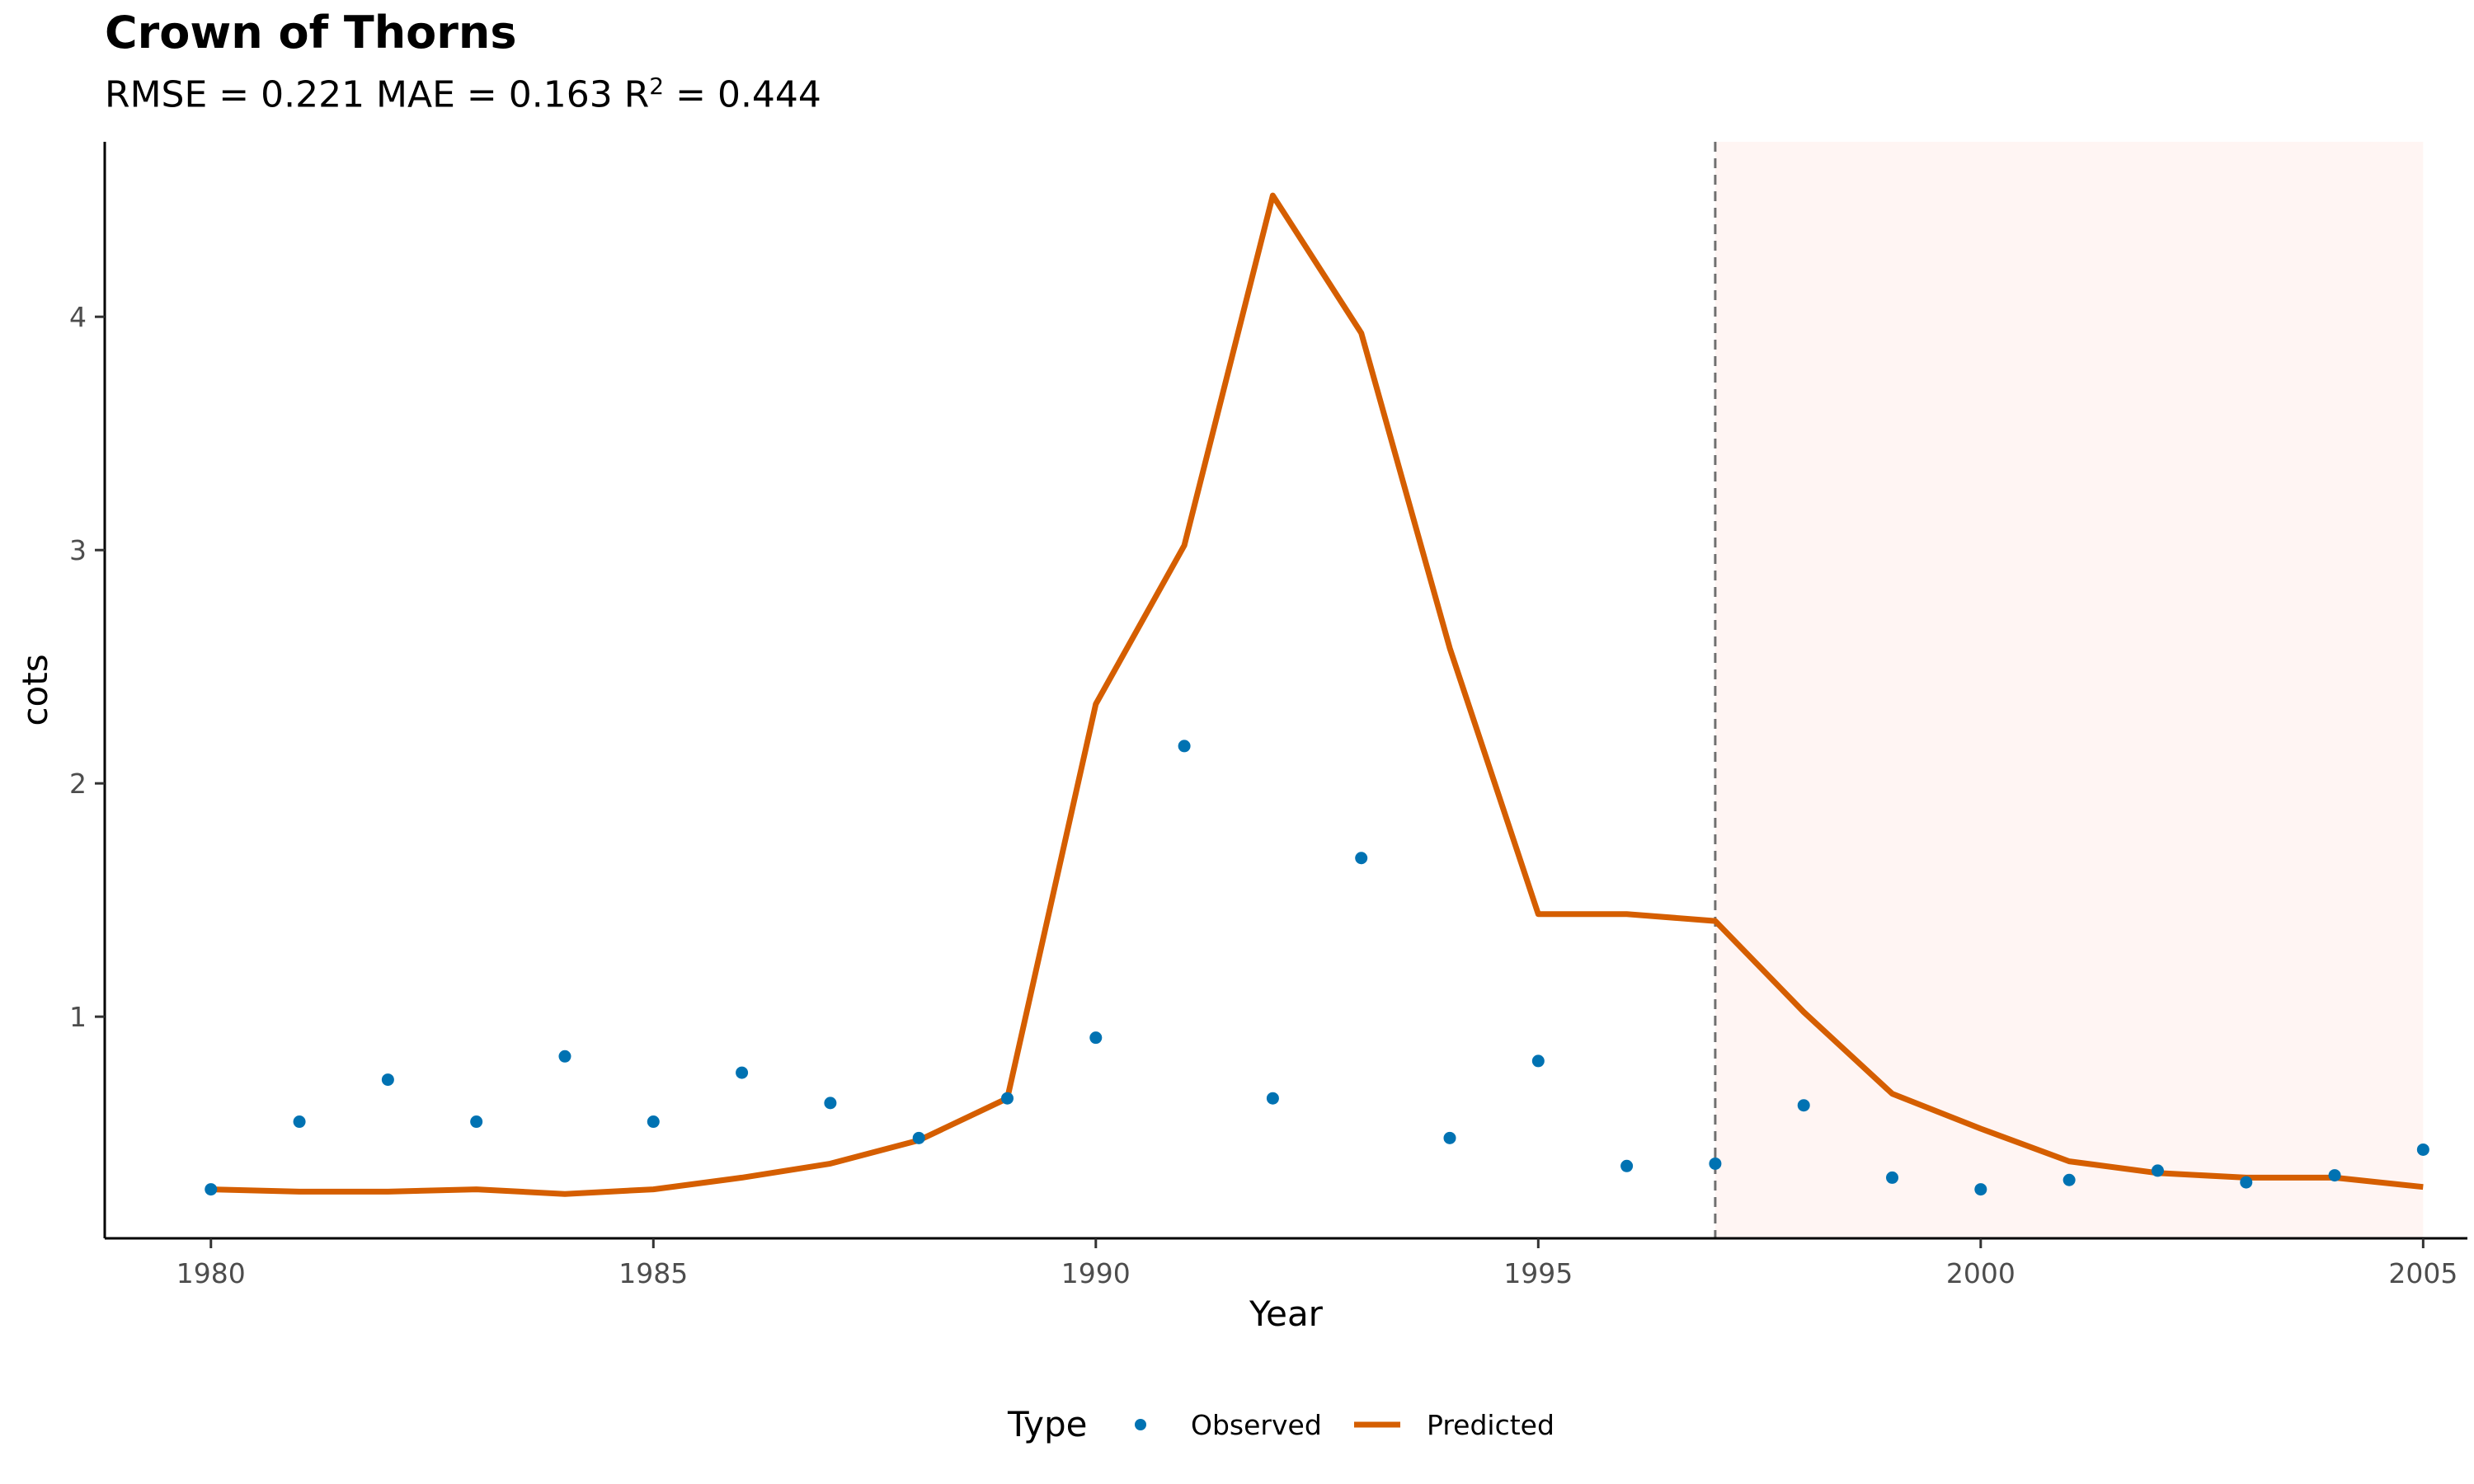 This screenshot has height=1484, width=2474. I want to click on legend-observed-label: Observed, so click(1256, 1425).